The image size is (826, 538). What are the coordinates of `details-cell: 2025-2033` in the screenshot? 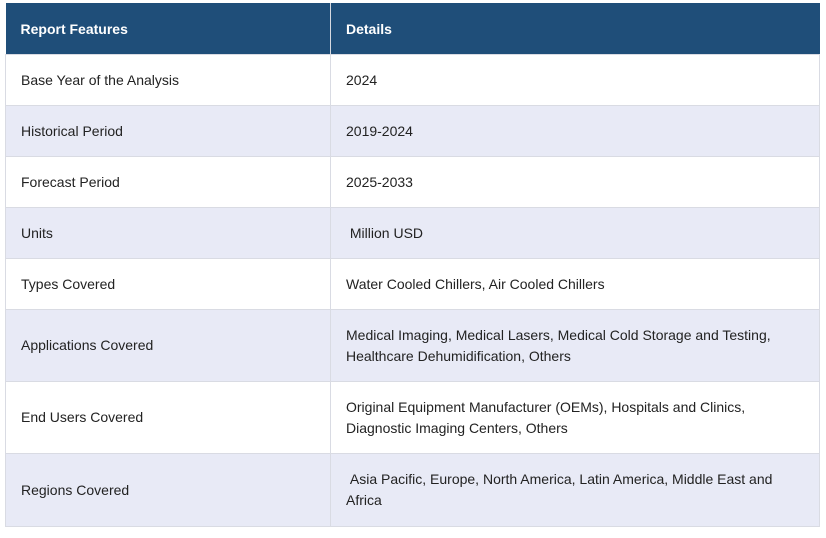 It's located at (575, 182).